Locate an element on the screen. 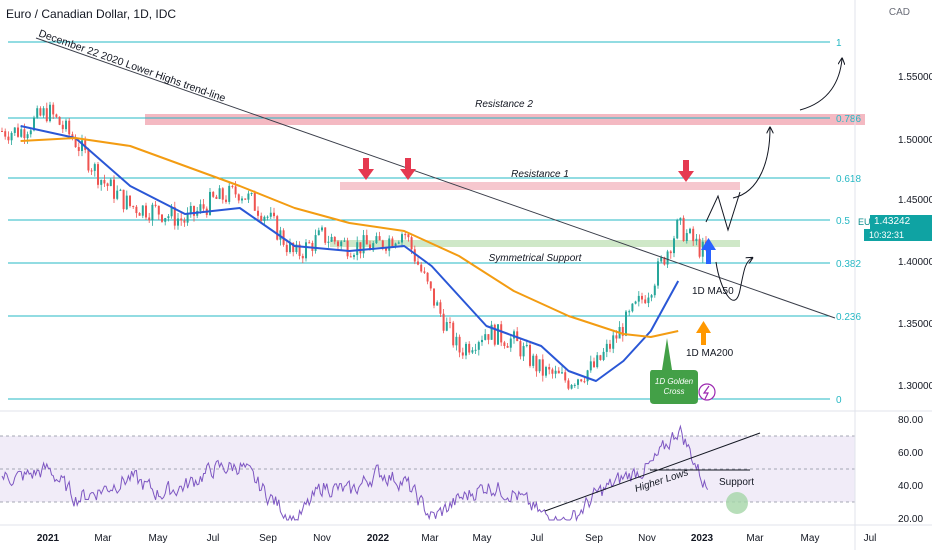 This screenshot has width=932, height=550. rsi-higher-lows-trendline is located at coordinates (652, 472).